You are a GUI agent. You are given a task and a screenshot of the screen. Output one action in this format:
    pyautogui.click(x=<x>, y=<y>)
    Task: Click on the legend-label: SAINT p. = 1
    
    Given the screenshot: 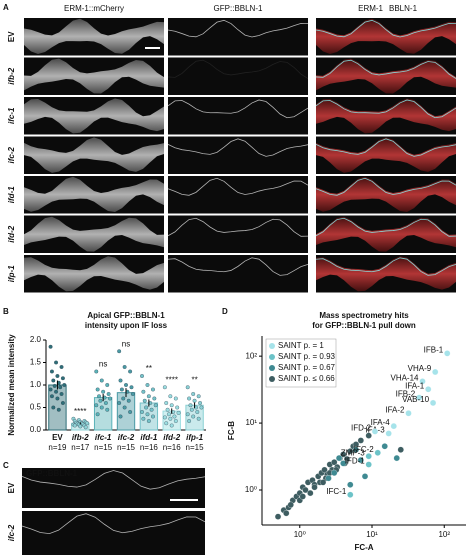 What is the action you would take?
    pyautogui.click(x=301, y=345)
    